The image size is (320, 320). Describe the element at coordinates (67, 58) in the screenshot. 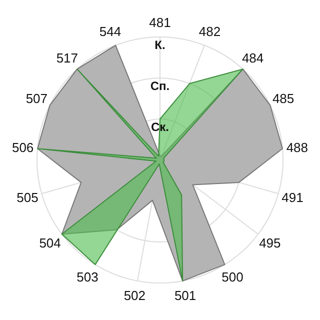

I see `spoke-label: 517` at that location.